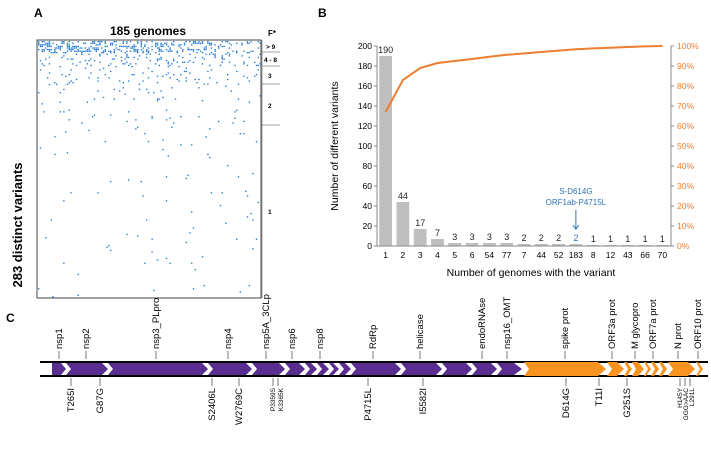 The width and height of the screenshot is (711, 469). Describe the element at coordinates (17, 225) in the screenshot. I see `distinct-variants-label: 283 distinct variants` at that location.